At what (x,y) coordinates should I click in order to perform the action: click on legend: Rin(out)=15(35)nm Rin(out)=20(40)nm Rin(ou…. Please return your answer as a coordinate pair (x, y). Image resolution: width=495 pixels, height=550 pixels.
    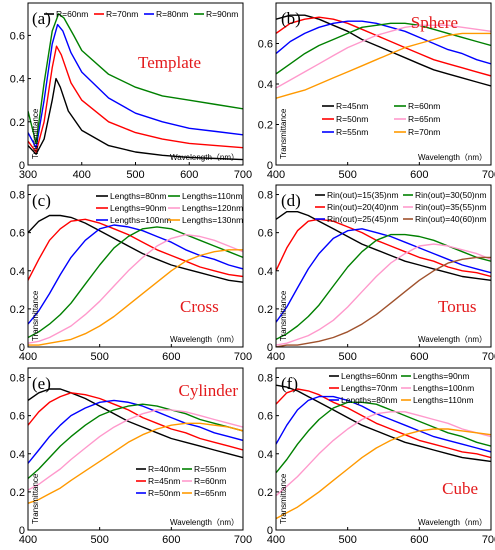
    Looking at the image, I should click on (401, 207).